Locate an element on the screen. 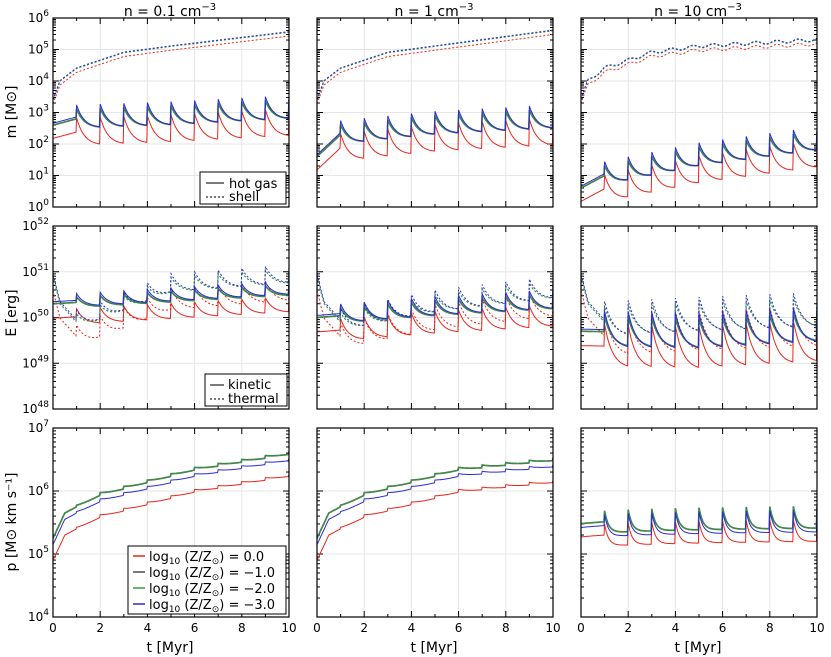 Image resolution: width=831 pixels, height=657 pixels. legend-energy: kinetic thermal is located at coordinates (246, 390).